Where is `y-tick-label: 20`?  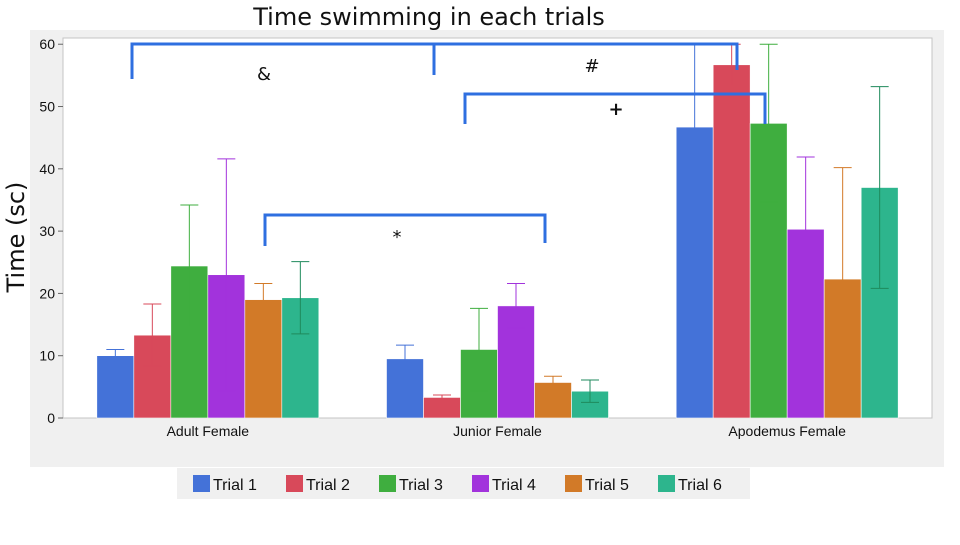
y-tick-label: 20 is located at coordinates (47, 293).